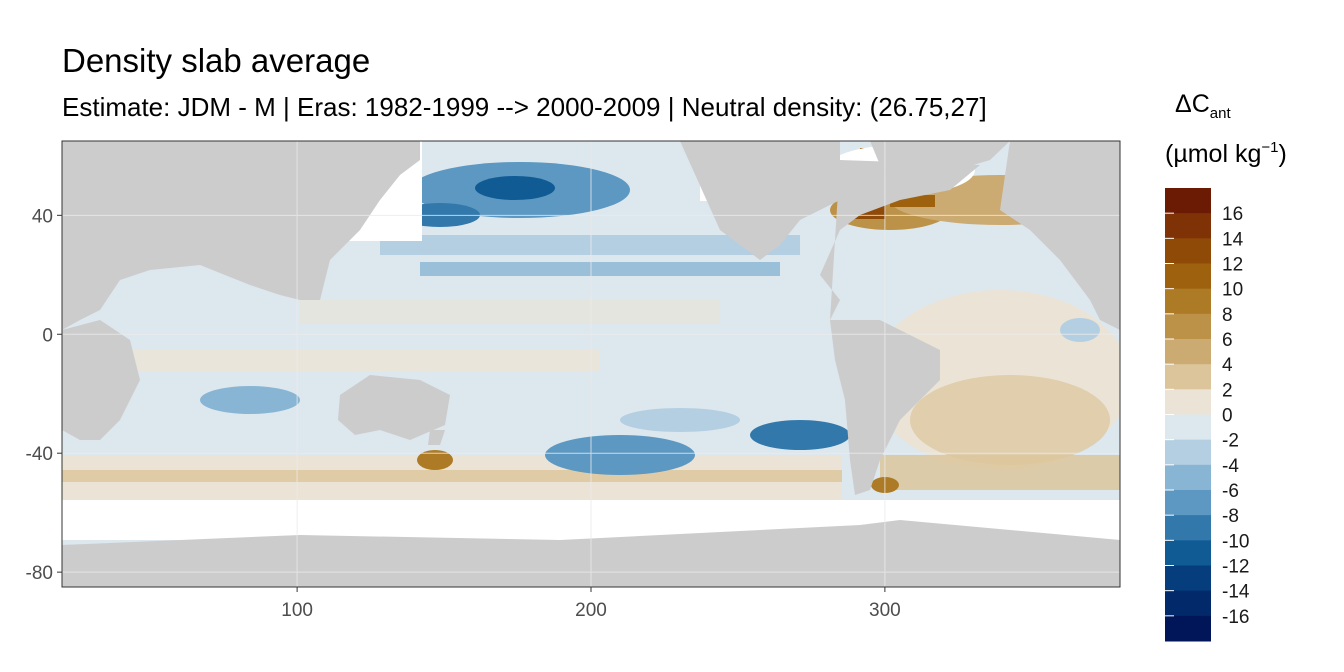  I want to click on x-tick-label-0: 100, so click(297, 610).